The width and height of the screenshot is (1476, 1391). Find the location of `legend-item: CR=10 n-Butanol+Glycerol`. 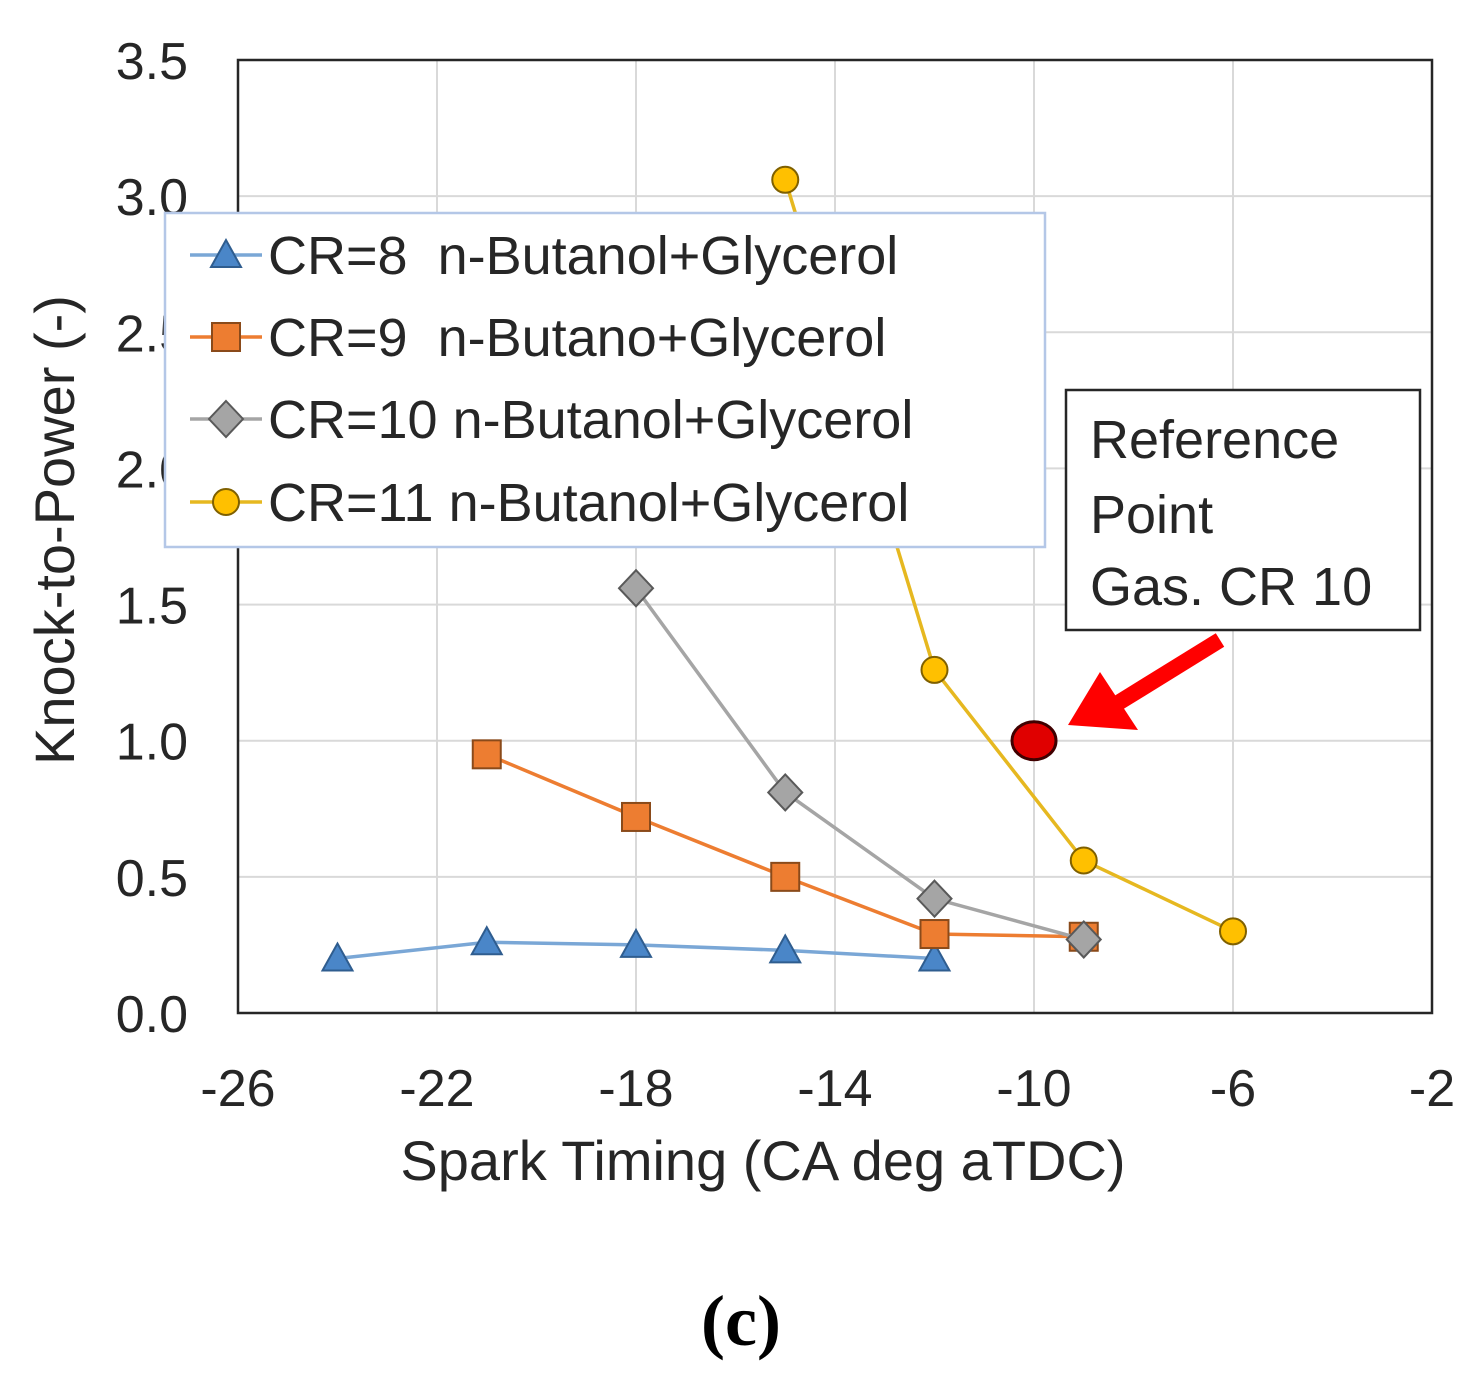

legend-item: CR=10 n-Butanol+Glycerol is located at coordinates (551, 420).